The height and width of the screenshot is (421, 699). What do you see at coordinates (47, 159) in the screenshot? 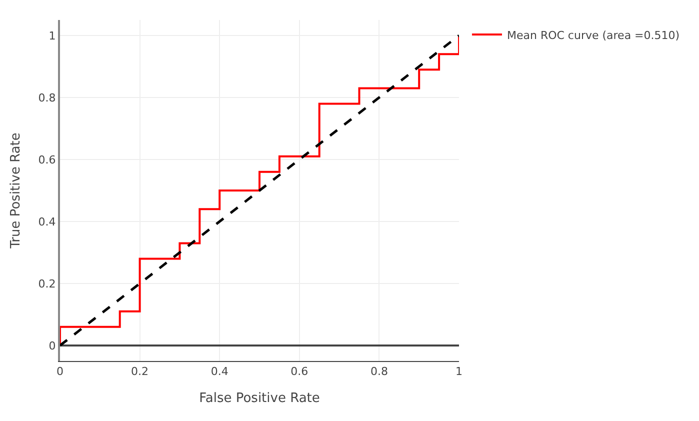
I see `y-tick-label: 0.6` at bounding box center [47, 159].